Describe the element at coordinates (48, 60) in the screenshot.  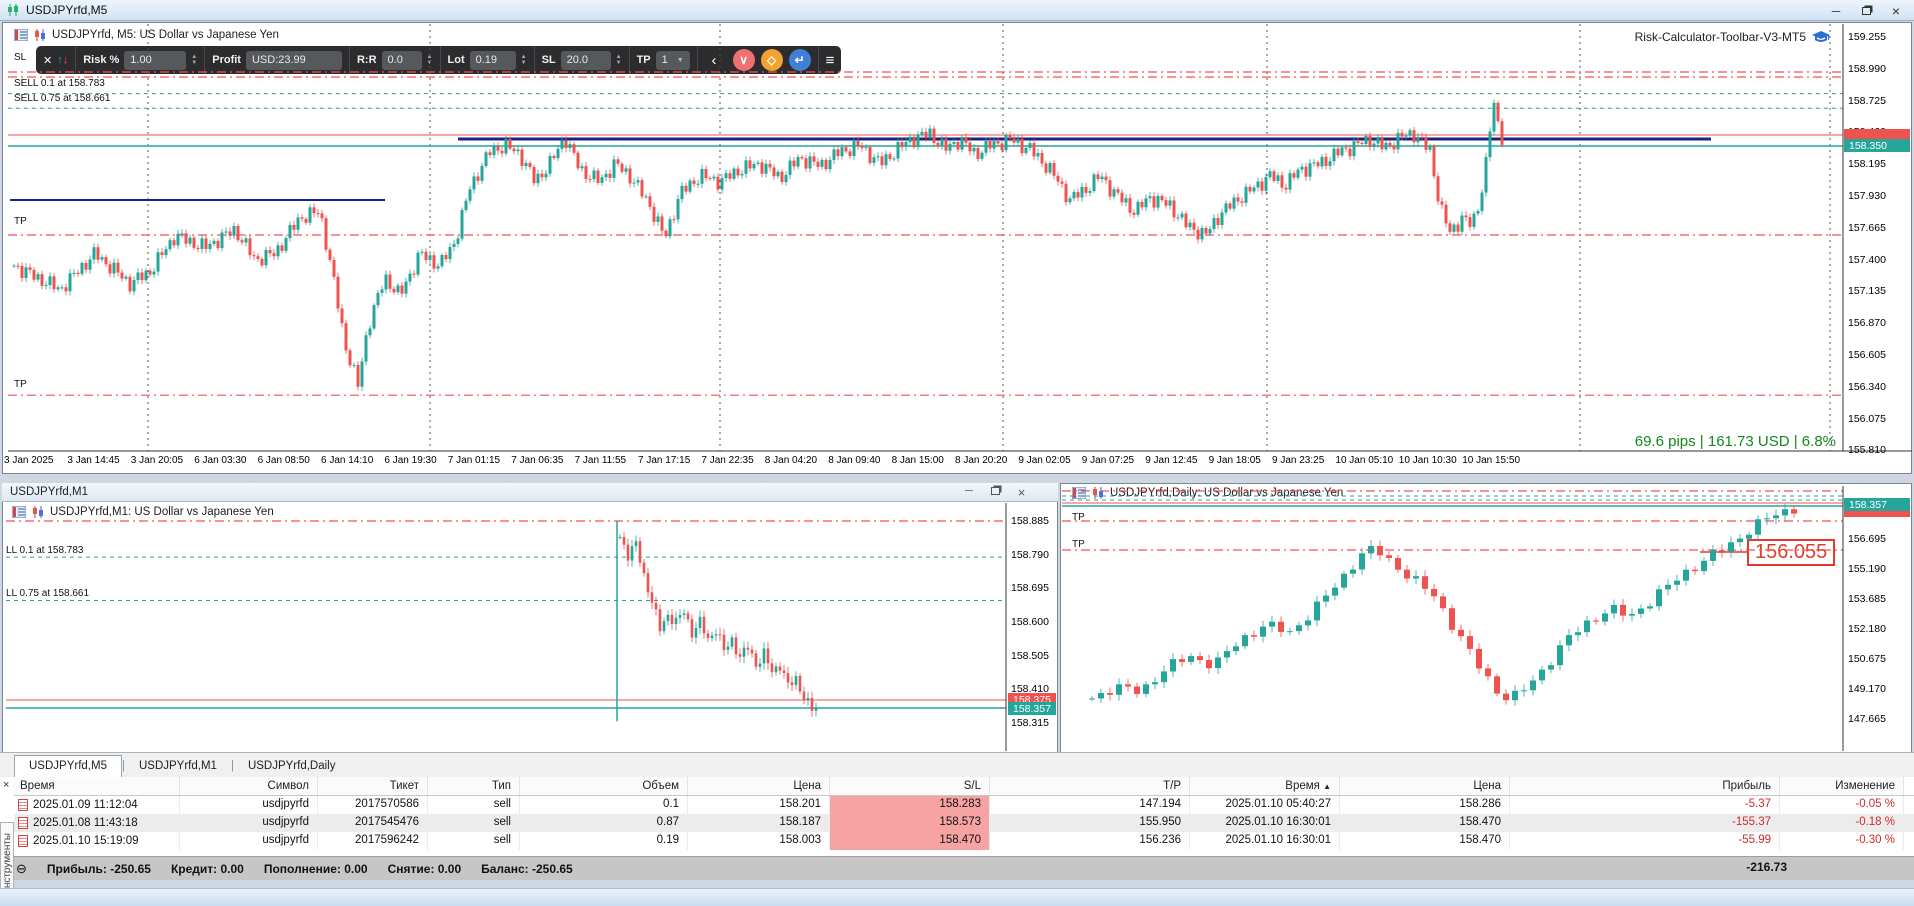
I see `toolbar-close-icon: ✕` at that location.